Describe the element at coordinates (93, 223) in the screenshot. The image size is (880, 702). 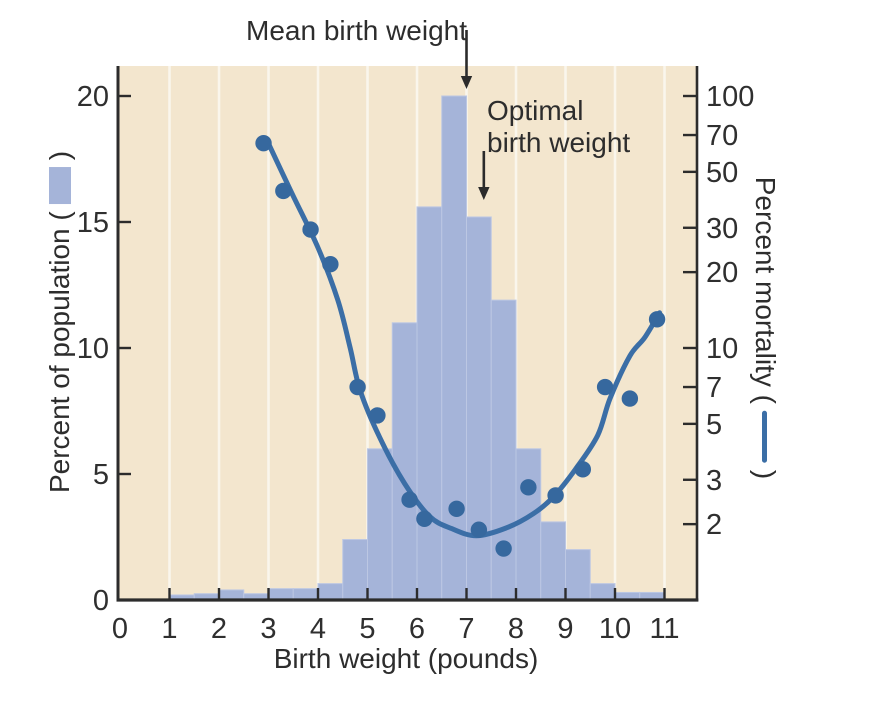
I see `left-tick-label: 15` at that location.